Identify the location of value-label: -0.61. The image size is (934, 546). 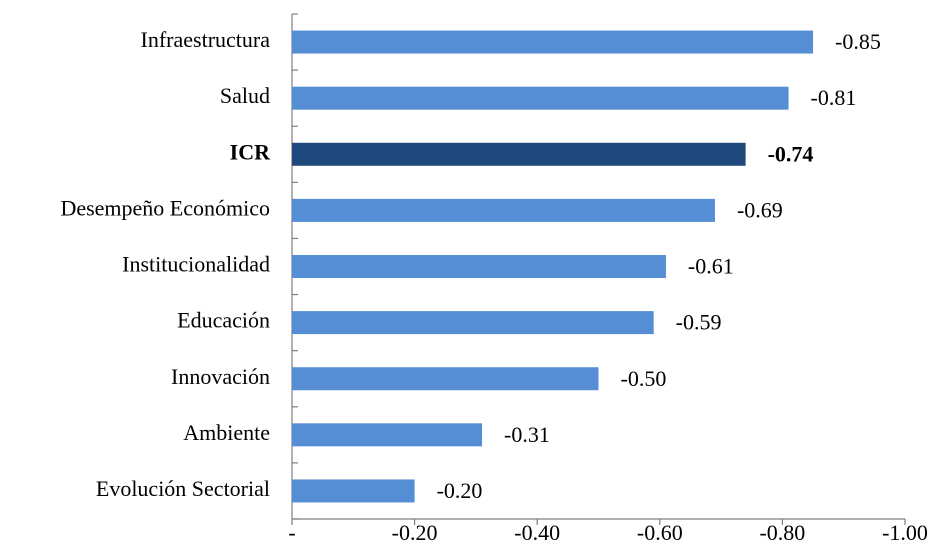
(711, 266).